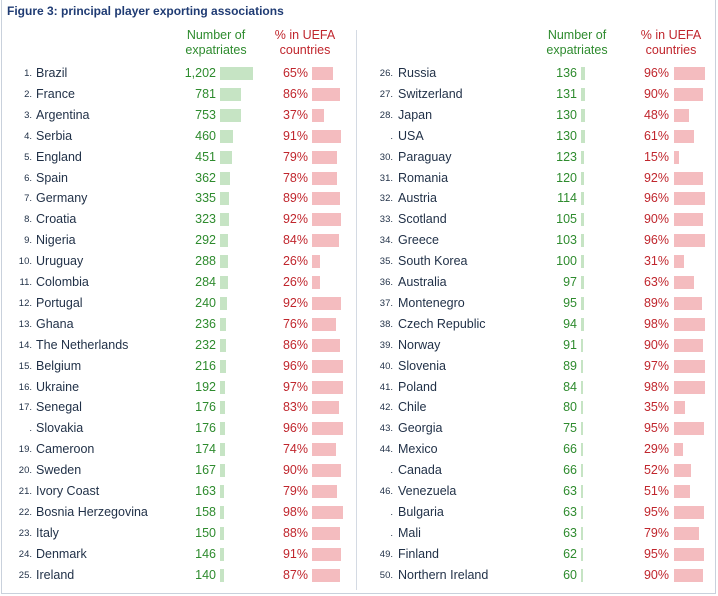 The height and width of the screenshot is (596, 718). What do you see at coordinates (430, 93) in the screenshot?
I see `country-name: Switzerland` at bounding box center [430, 93].